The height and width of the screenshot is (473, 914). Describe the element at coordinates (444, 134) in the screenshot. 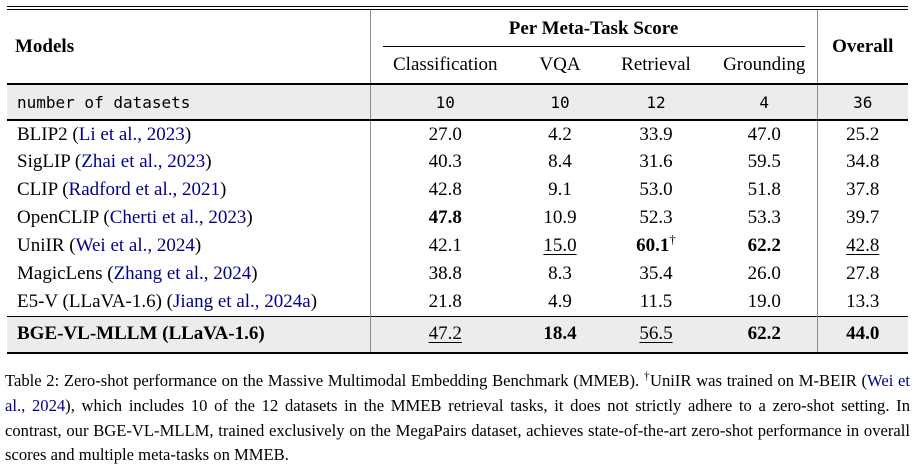

I see `score-cell: 27.0` at that location.